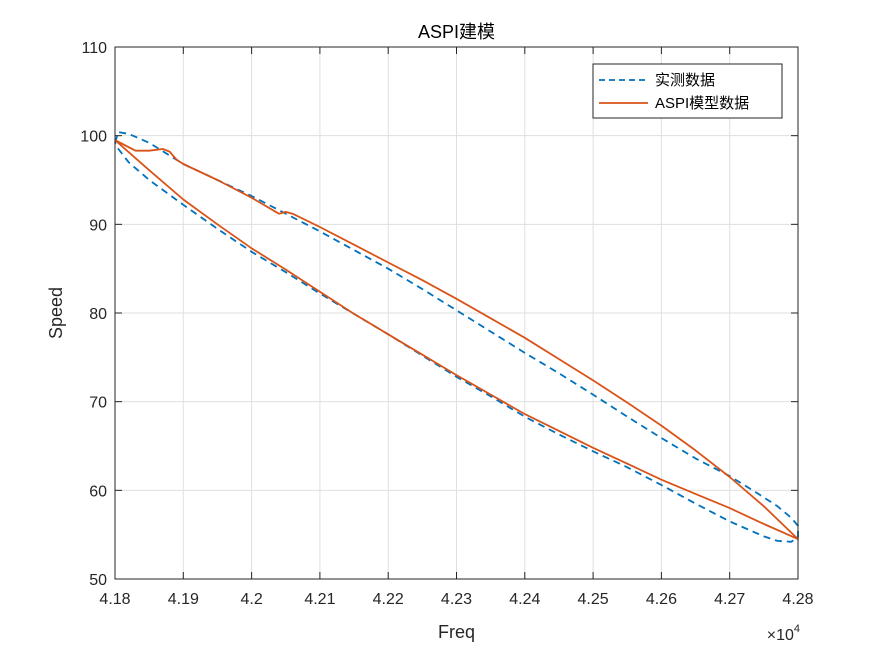 Image resolution: width=883 pixels, height=651 pixels. Describe the element at coordinates (93, 137) in the screenshot. I see `y-tick-label: 100` at that location.